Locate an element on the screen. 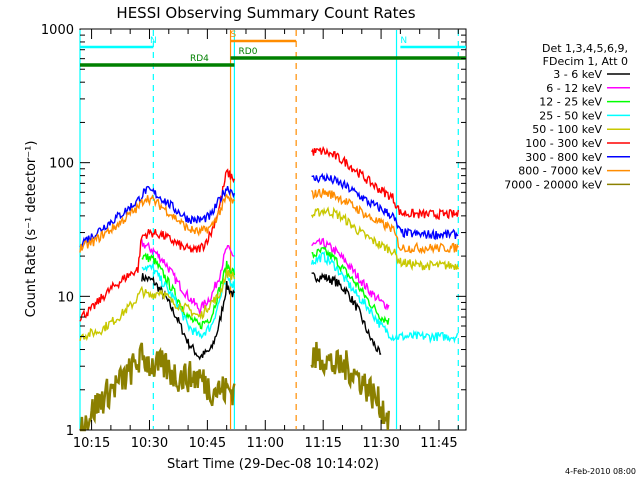 Image resolution: width=640 pixels, height=485 pixels. legend-label-2: 12 - 25 keV is located at coordinates (570, 102).